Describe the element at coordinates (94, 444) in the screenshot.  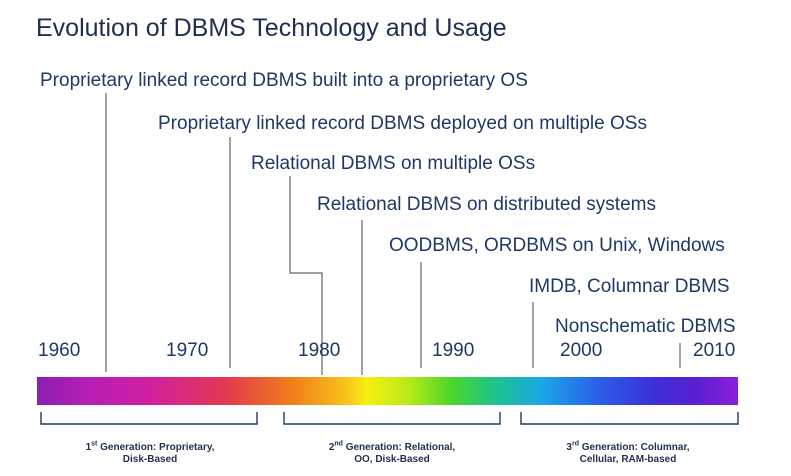
I see `generation-suffix: st` at that location.